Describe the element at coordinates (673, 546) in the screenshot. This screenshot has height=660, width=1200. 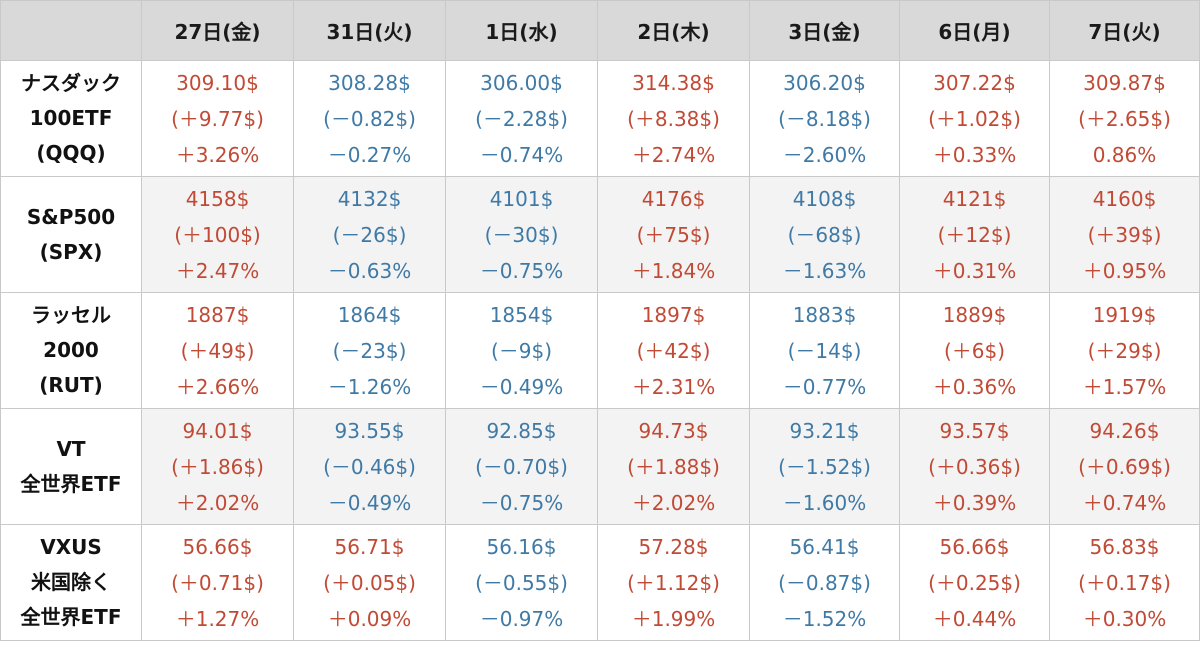
I see `price-value: 57.28$` at that location.